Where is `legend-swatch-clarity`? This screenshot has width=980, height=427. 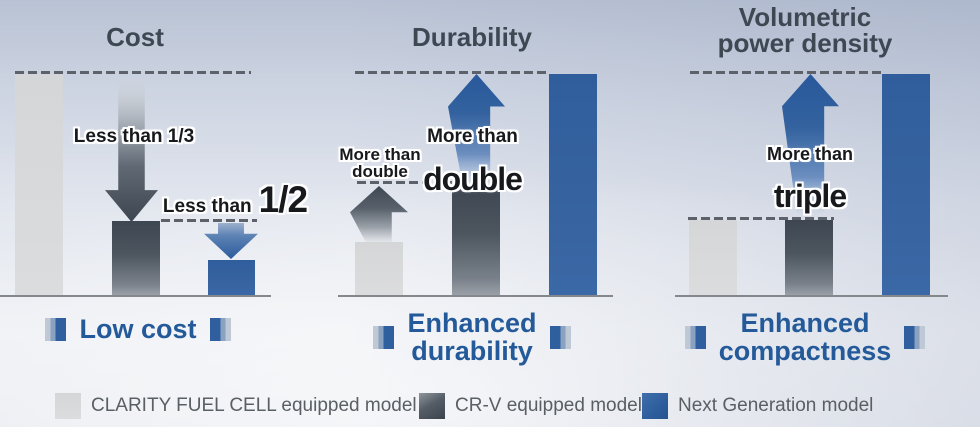 legend-swatch-clarity is located at coordinates (68, 406).